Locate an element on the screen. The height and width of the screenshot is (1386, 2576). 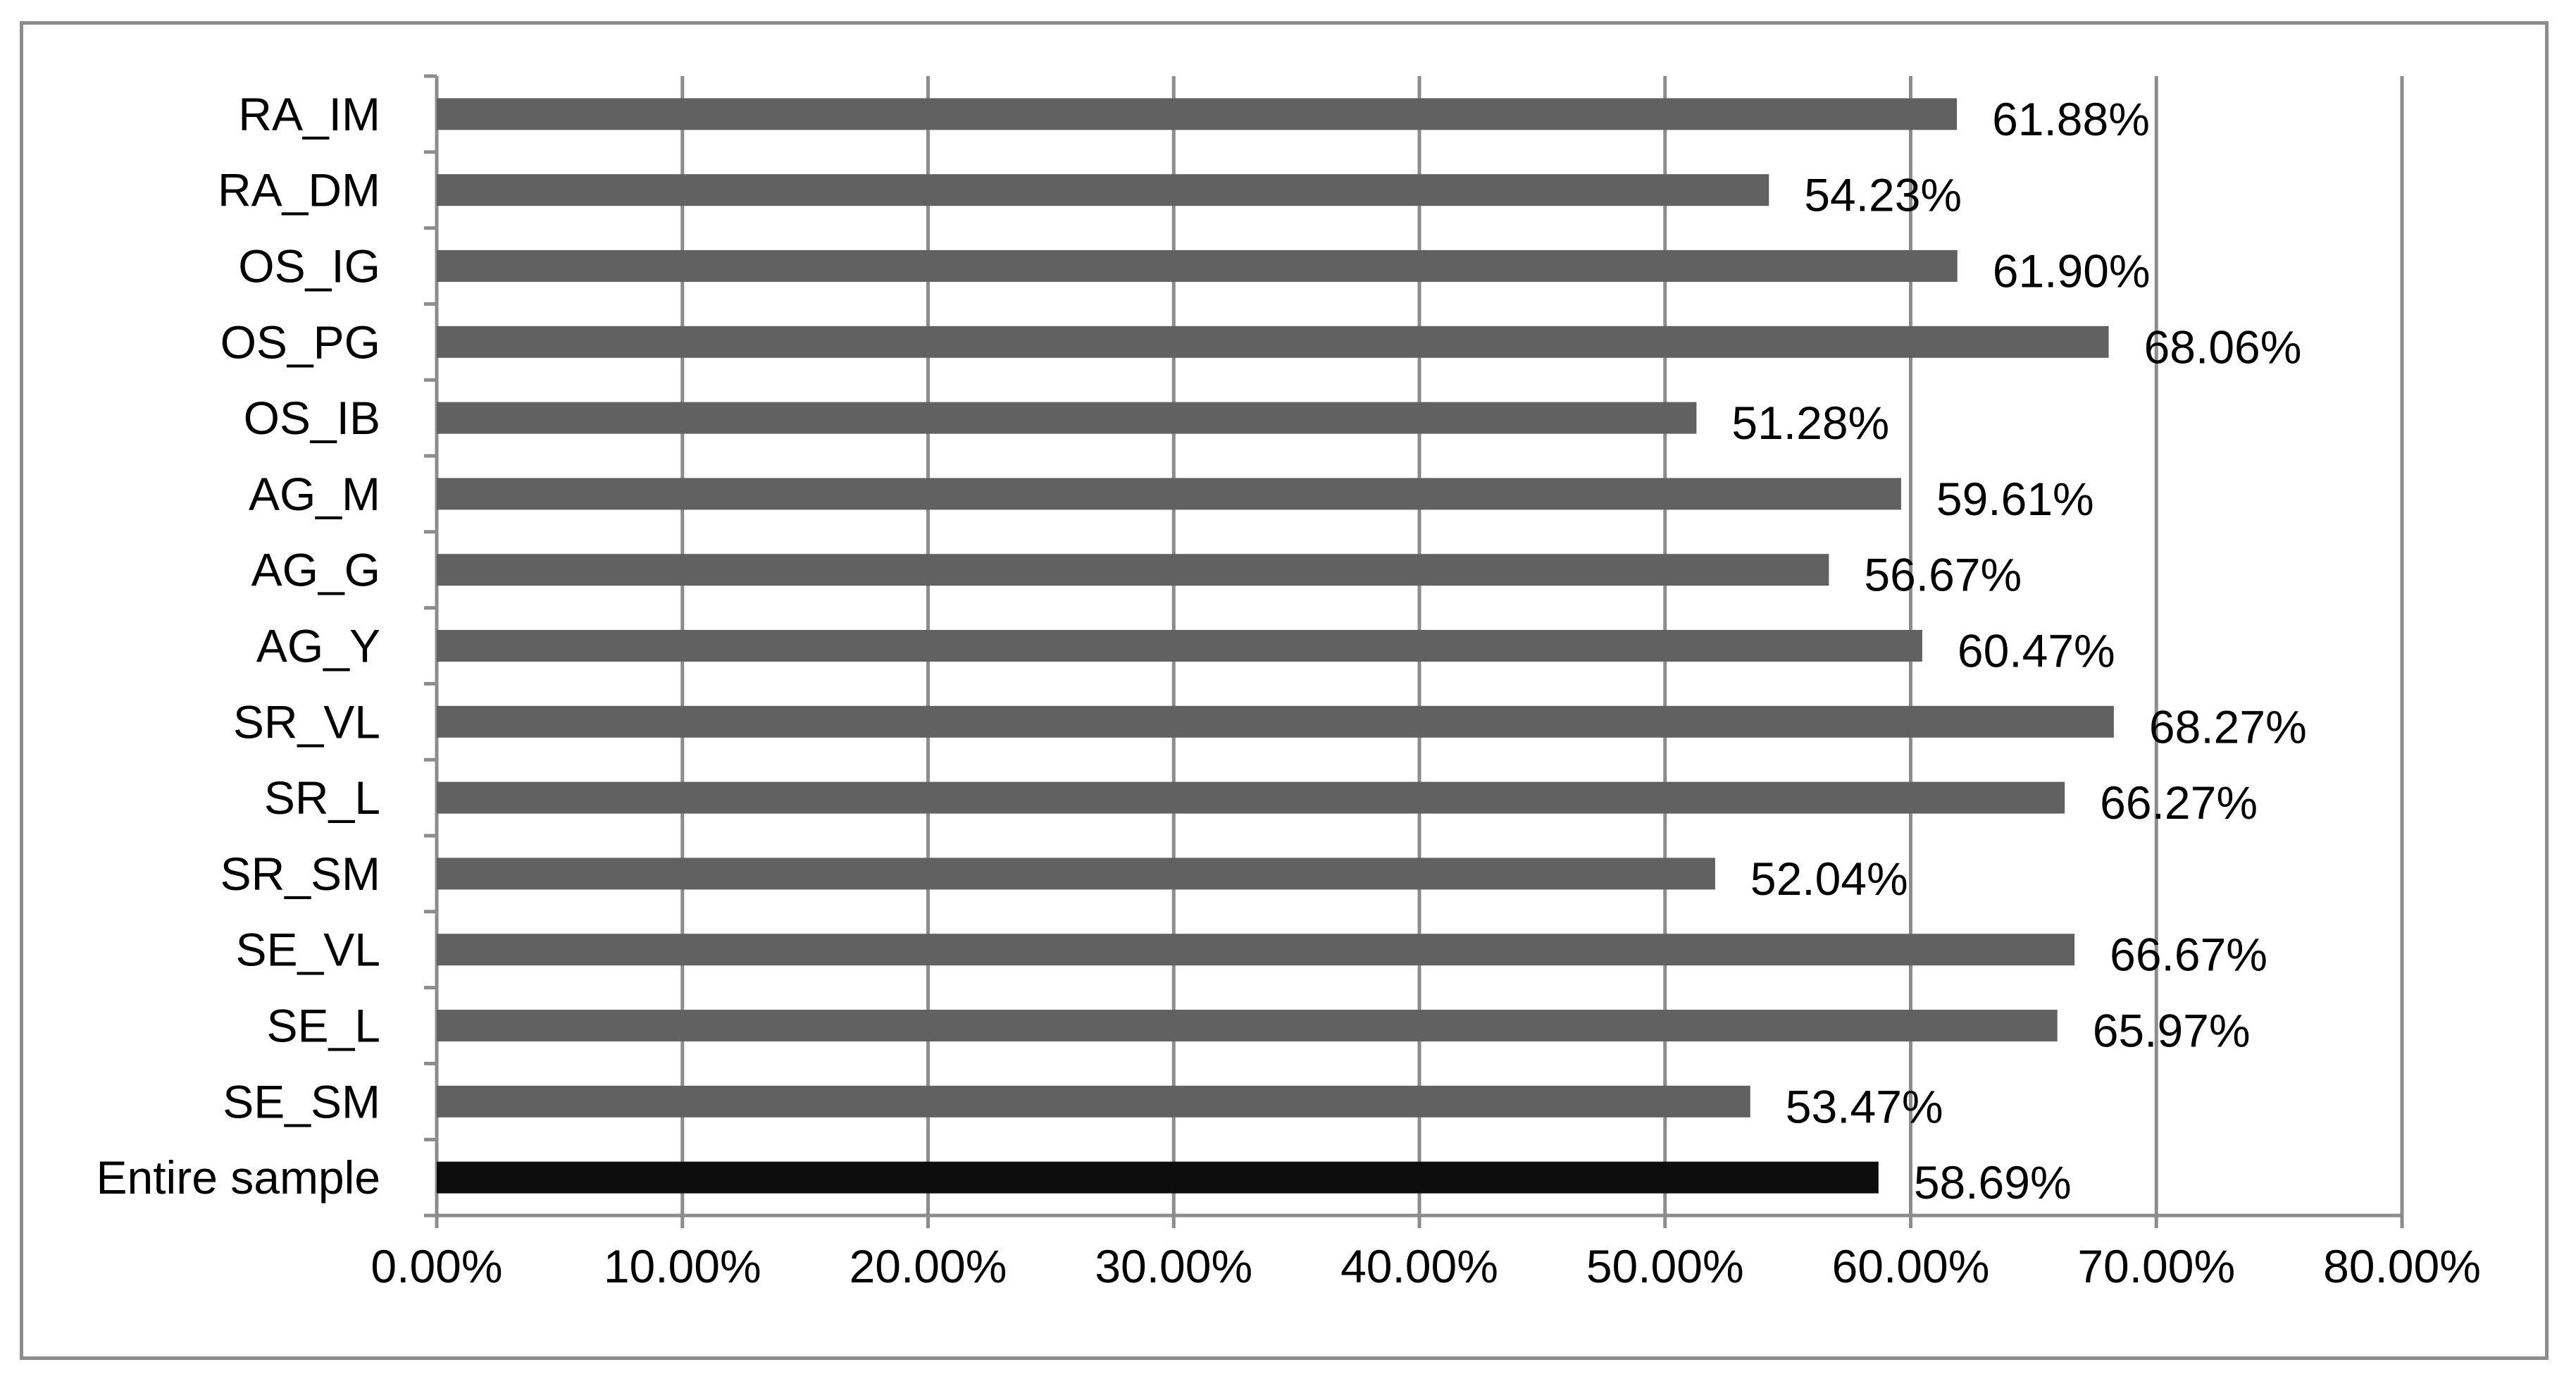
category-label: AG_Y is located at coordinates (318, 646).